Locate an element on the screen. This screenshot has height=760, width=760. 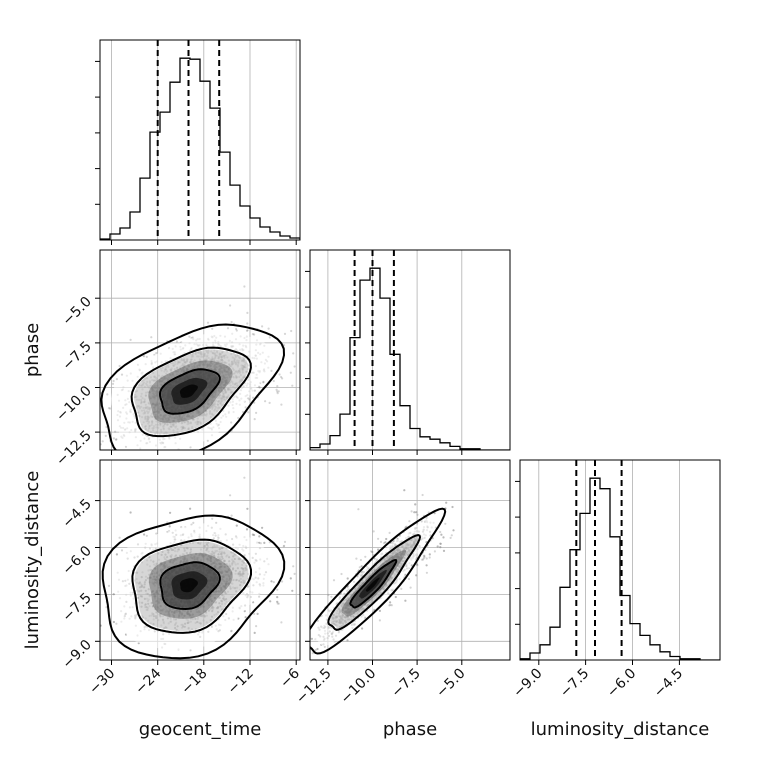
panel-2d-geocent_time-luminosity_distance: −30 −24 −18 −12 −6−9.0−7.5−6.0−4.5 is located at coordinates (181, 578).